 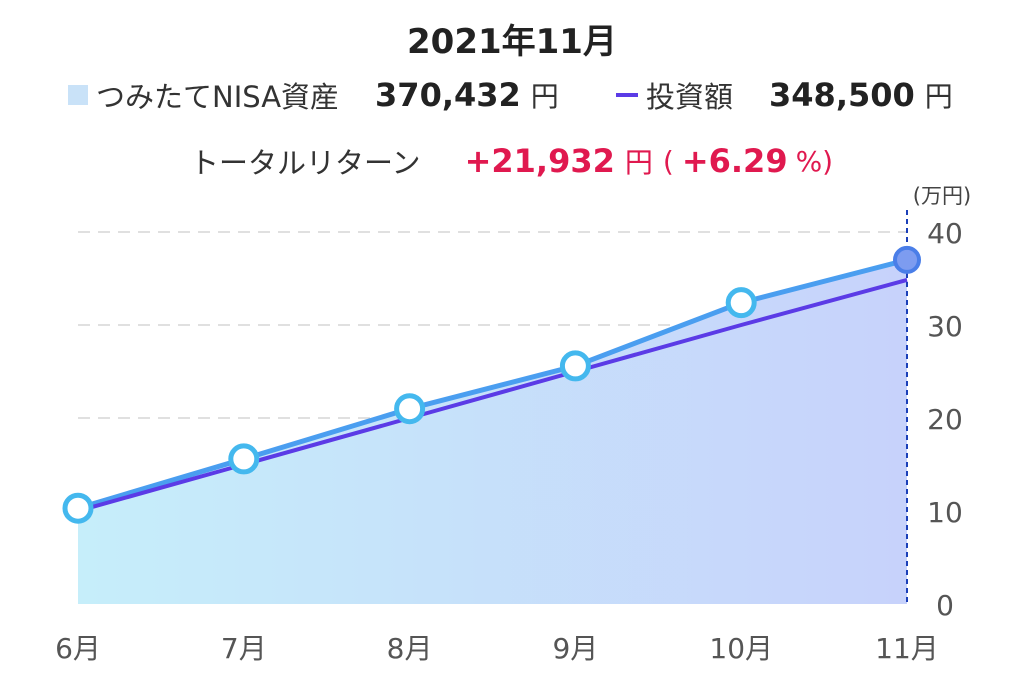 What do you see at coordinates (741, 648) in the screenshot?
I see `x-tick-label: 10月` at bounding box center [741, 648].